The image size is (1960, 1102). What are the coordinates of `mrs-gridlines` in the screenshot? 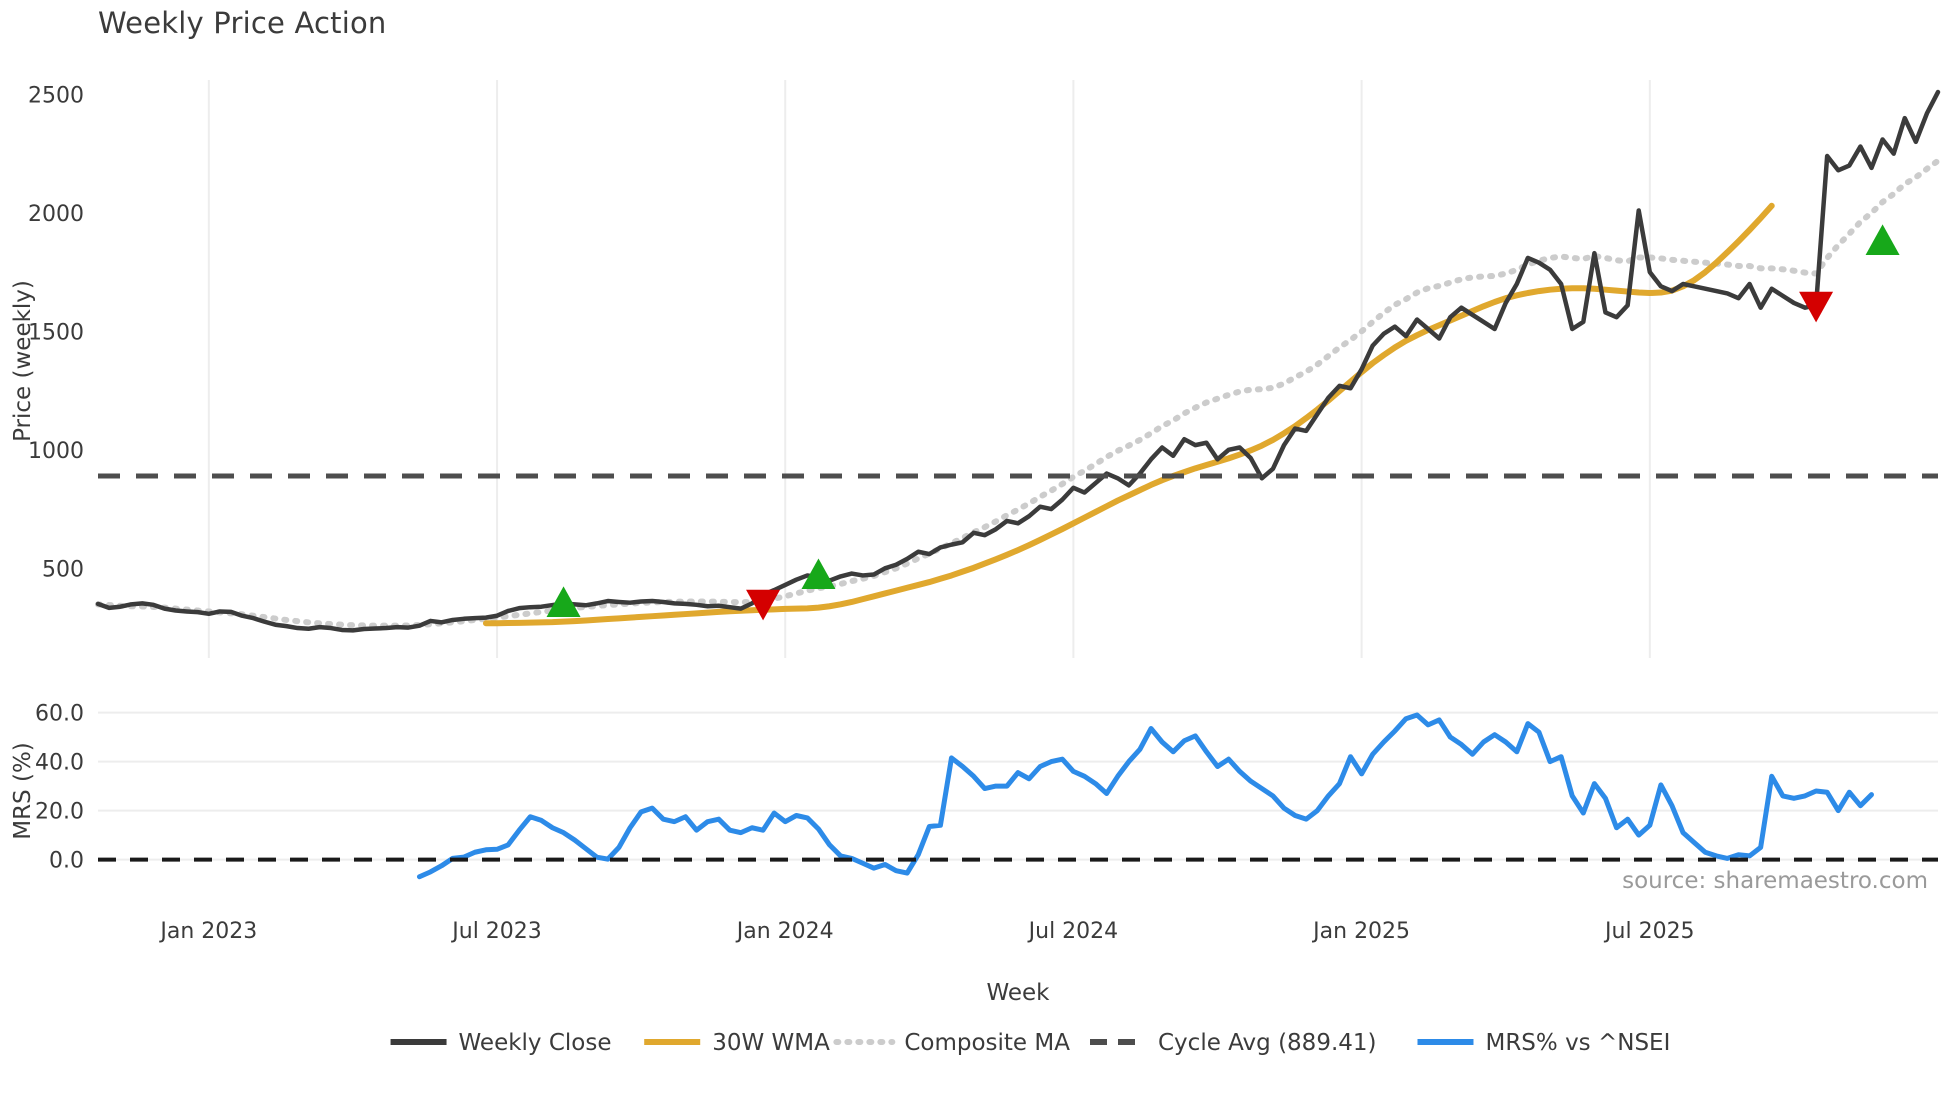 It's located at (1018, 786).